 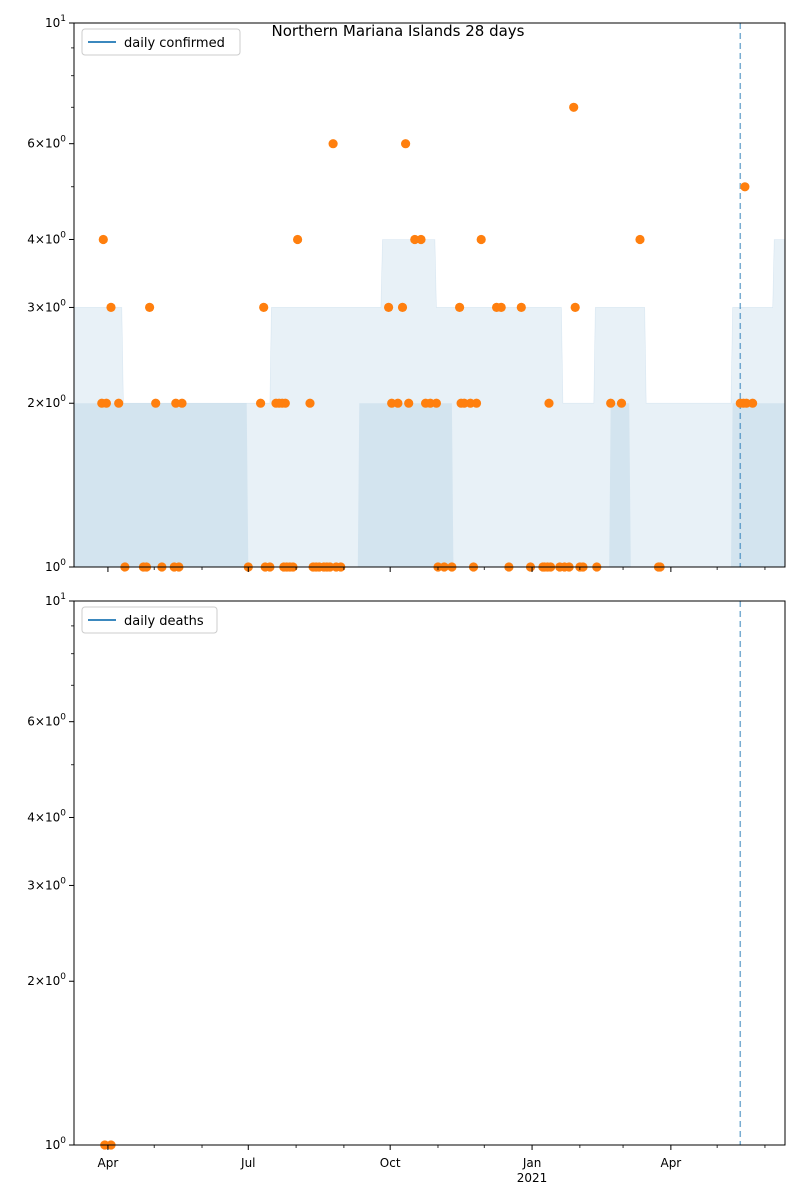 I want to click on x-tick-label: Jul, so click(x=247, y=1163).